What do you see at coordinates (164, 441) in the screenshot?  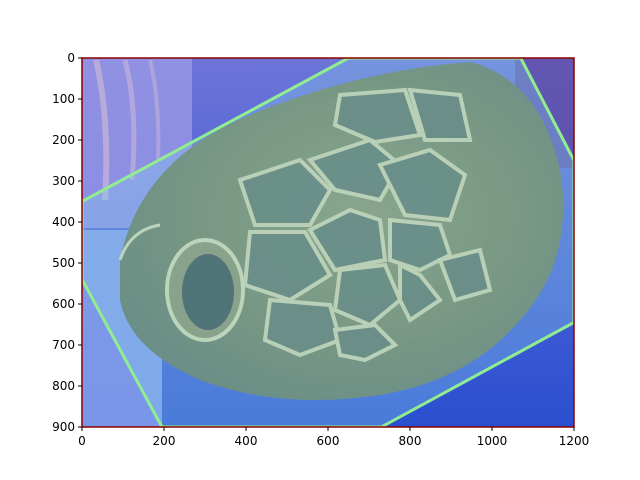 I see `x-tick-label: 200` at bounding box center [164, 441].